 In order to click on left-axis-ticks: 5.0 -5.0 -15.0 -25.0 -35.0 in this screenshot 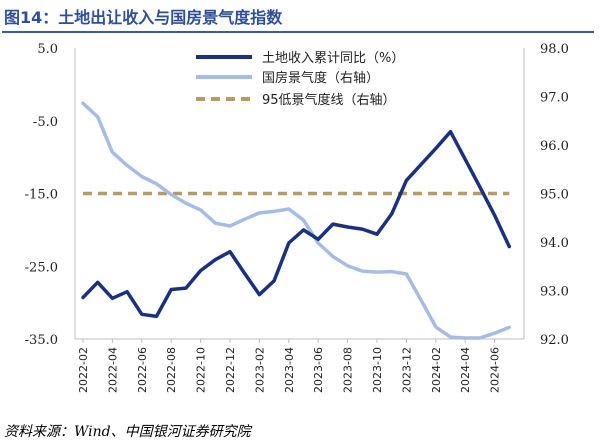, I will do `click(41, 195)`.